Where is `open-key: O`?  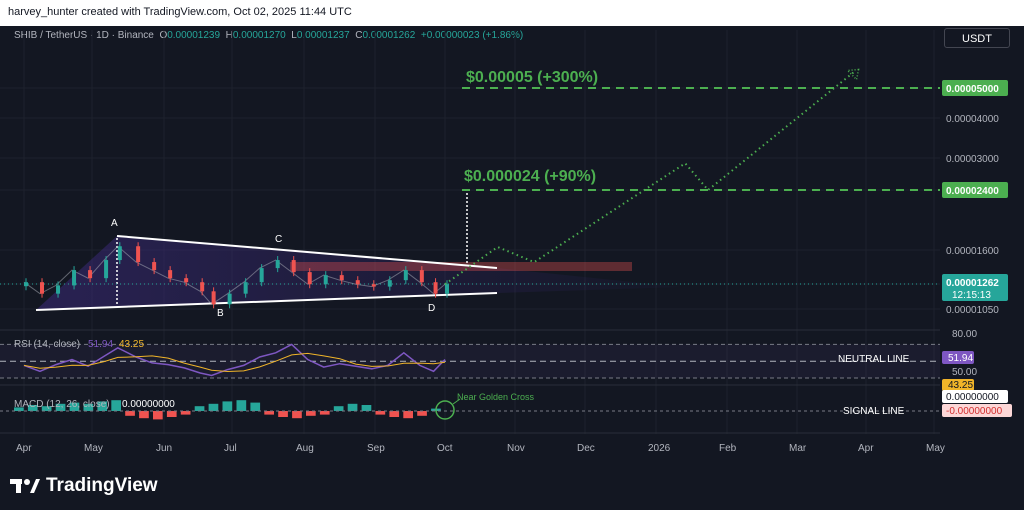 open-key: O is located at coordinates (163, 35).